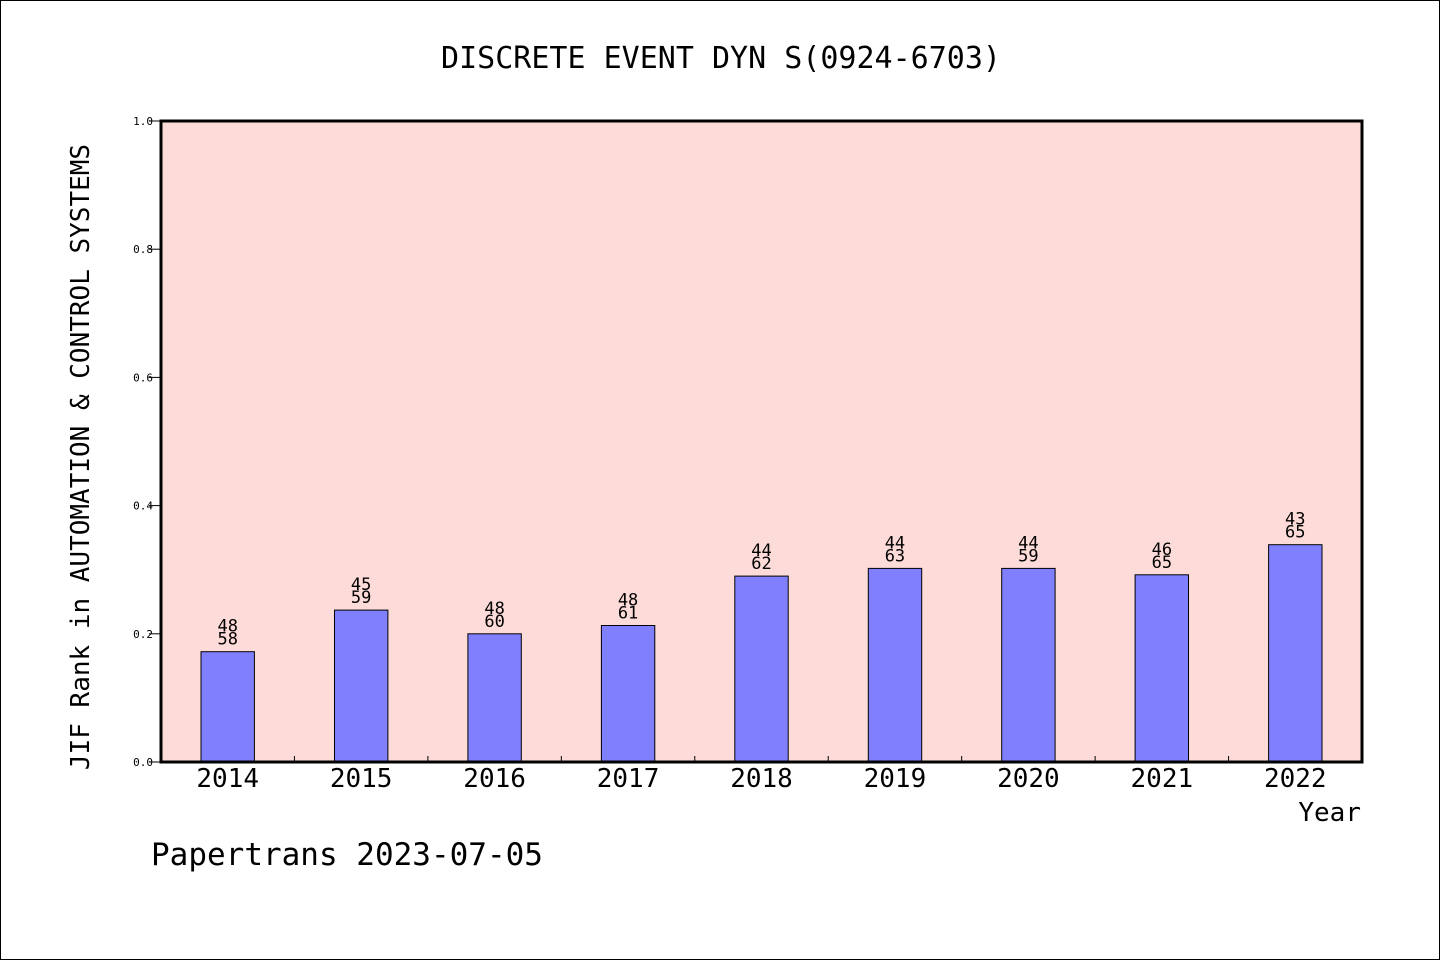 The width and height of the screenshot is (1440, 961). What do you see at coordinates (761, 551) in the screenshot?
I see `data-label-top-2018: 44` at bounding box center [761, 551].